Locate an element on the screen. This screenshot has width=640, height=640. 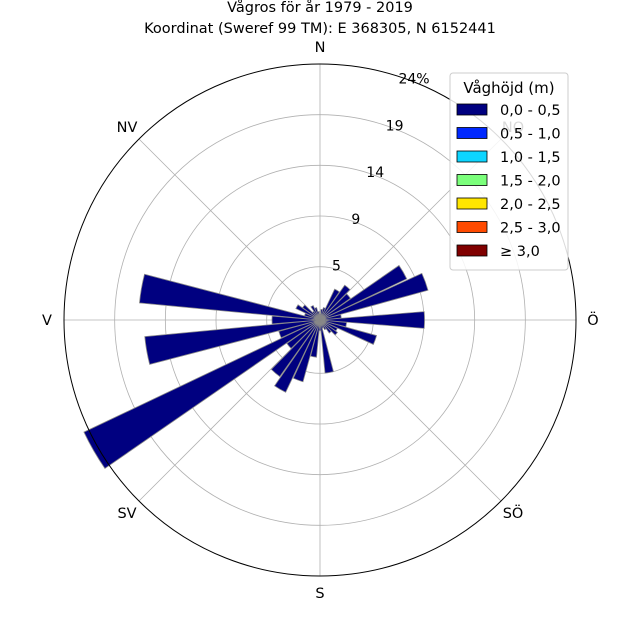
radial-tick-label: 14 is located at coordinates (375, 173).